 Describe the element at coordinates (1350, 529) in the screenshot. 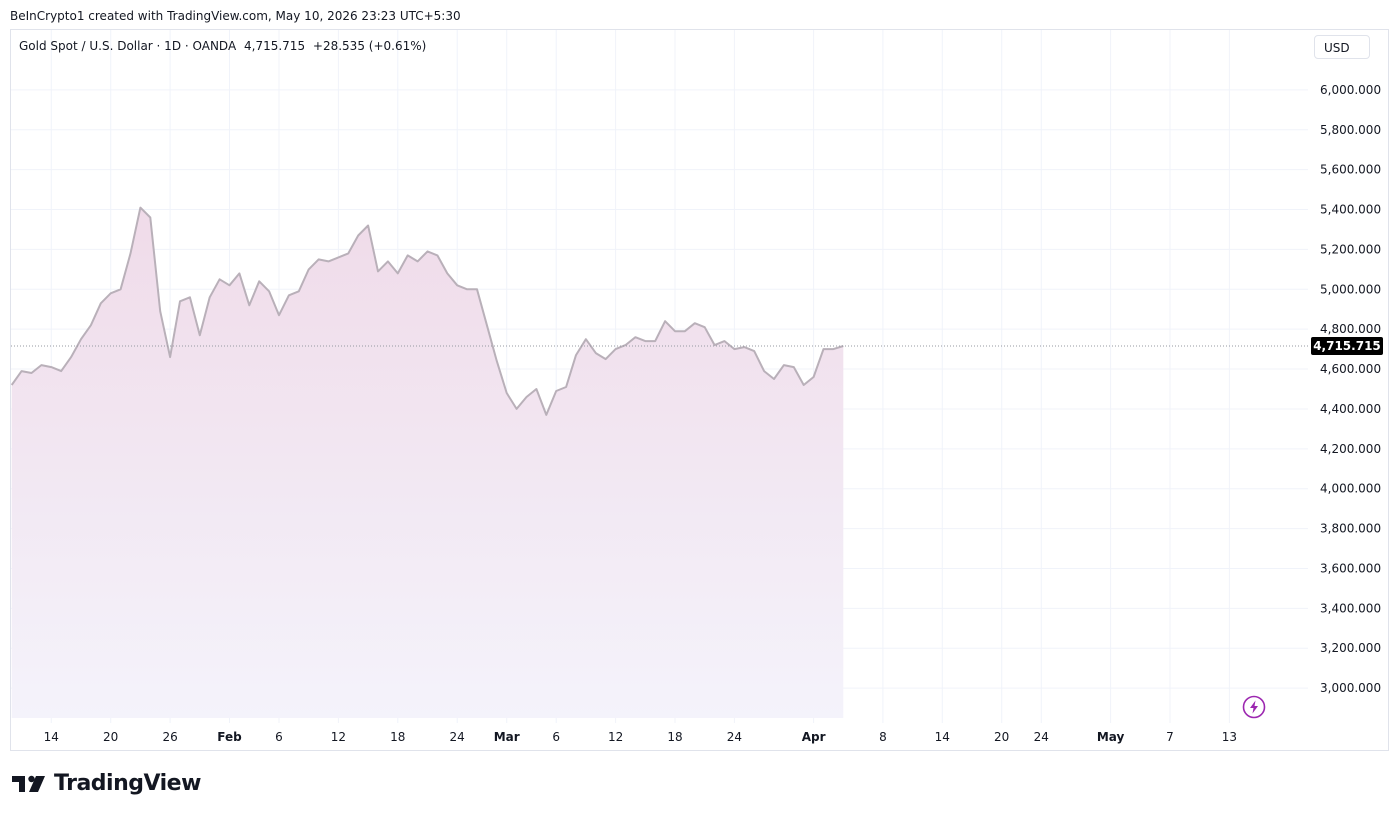

I see `y-tick-label: 3,800.000` at that location.